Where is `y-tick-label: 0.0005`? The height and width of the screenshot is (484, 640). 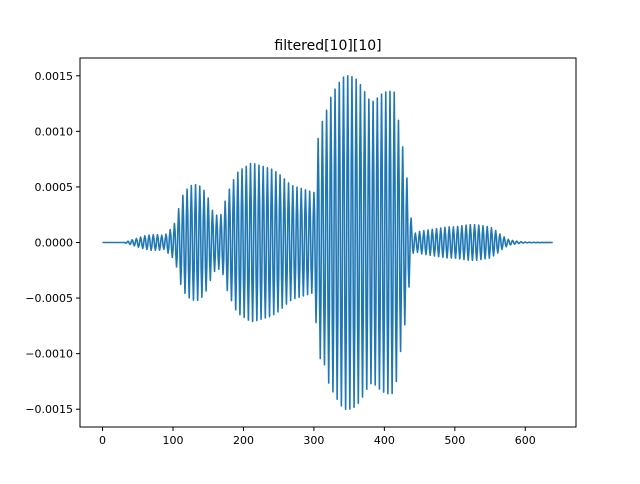 y-tick-label: 0.0005 is located at coordinates (54, 187).